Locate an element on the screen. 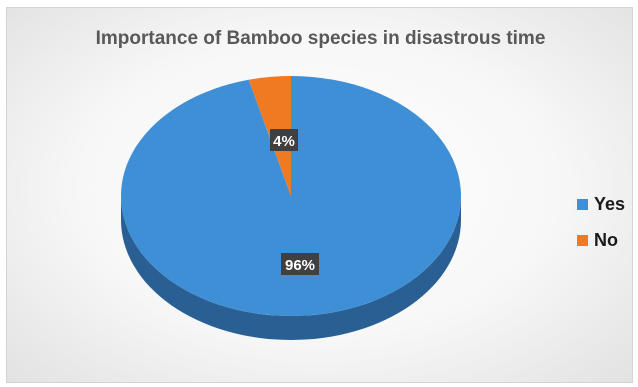  pie-slice-no is located at coordinates (269, 136).